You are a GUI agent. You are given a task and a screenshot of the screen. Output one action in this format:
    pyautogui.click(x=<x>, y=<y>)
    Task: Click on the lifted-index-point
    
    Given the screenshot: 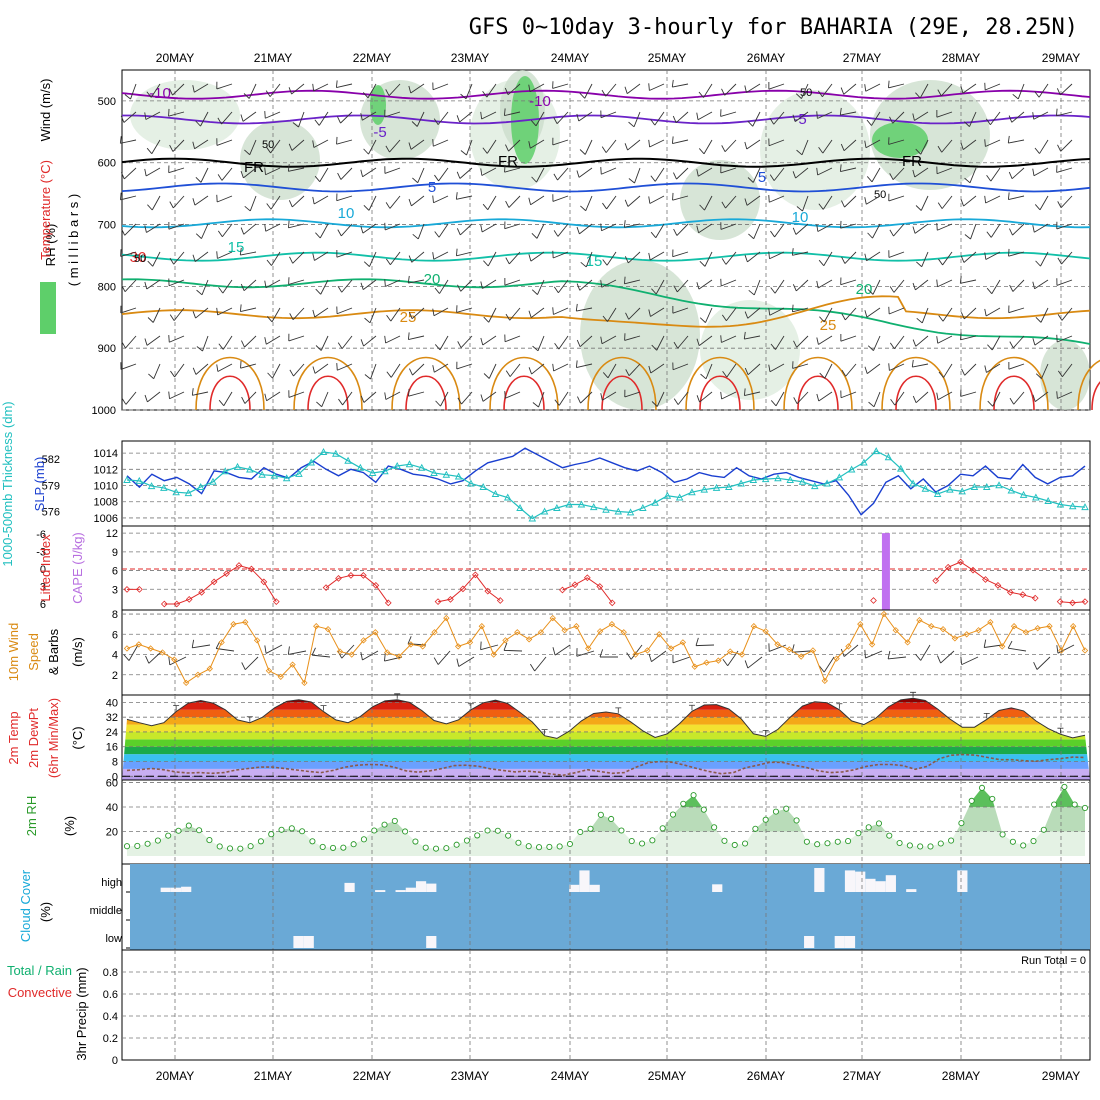 What is the action you would take?
    pyautogui.click(x=1023, y=595)
    